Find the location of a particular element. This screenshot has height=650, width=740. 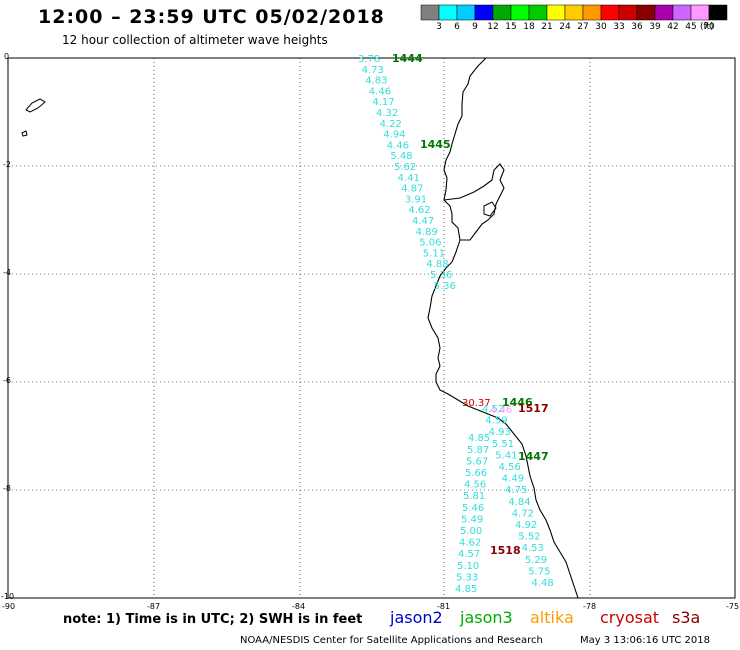

lat-tick-2: -2 is located at coordinates (7, 164).